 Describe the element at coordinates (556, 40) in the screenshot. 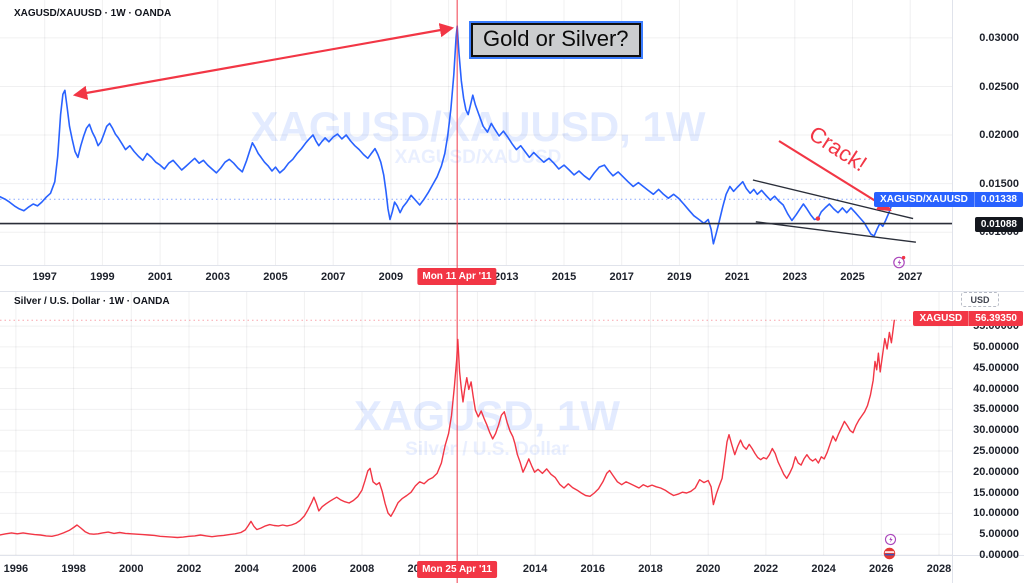

I see `gold-or-silver-textbox: Gold or Silver?` at that location.